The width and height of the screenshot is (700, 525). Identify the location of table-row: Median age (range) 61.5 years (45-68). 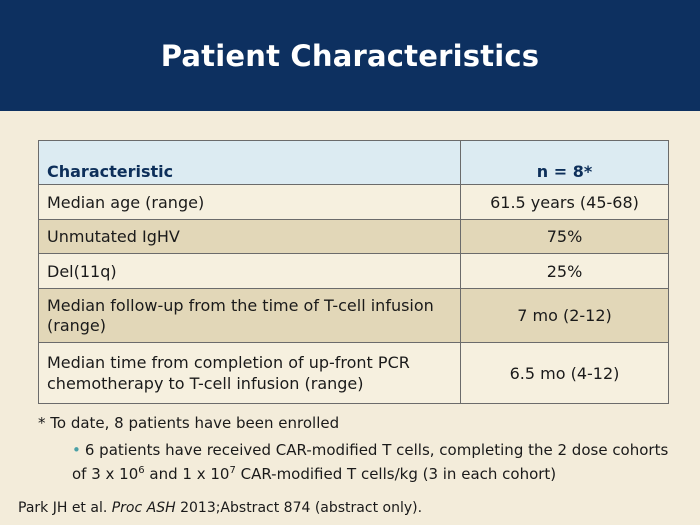
(353, 202).